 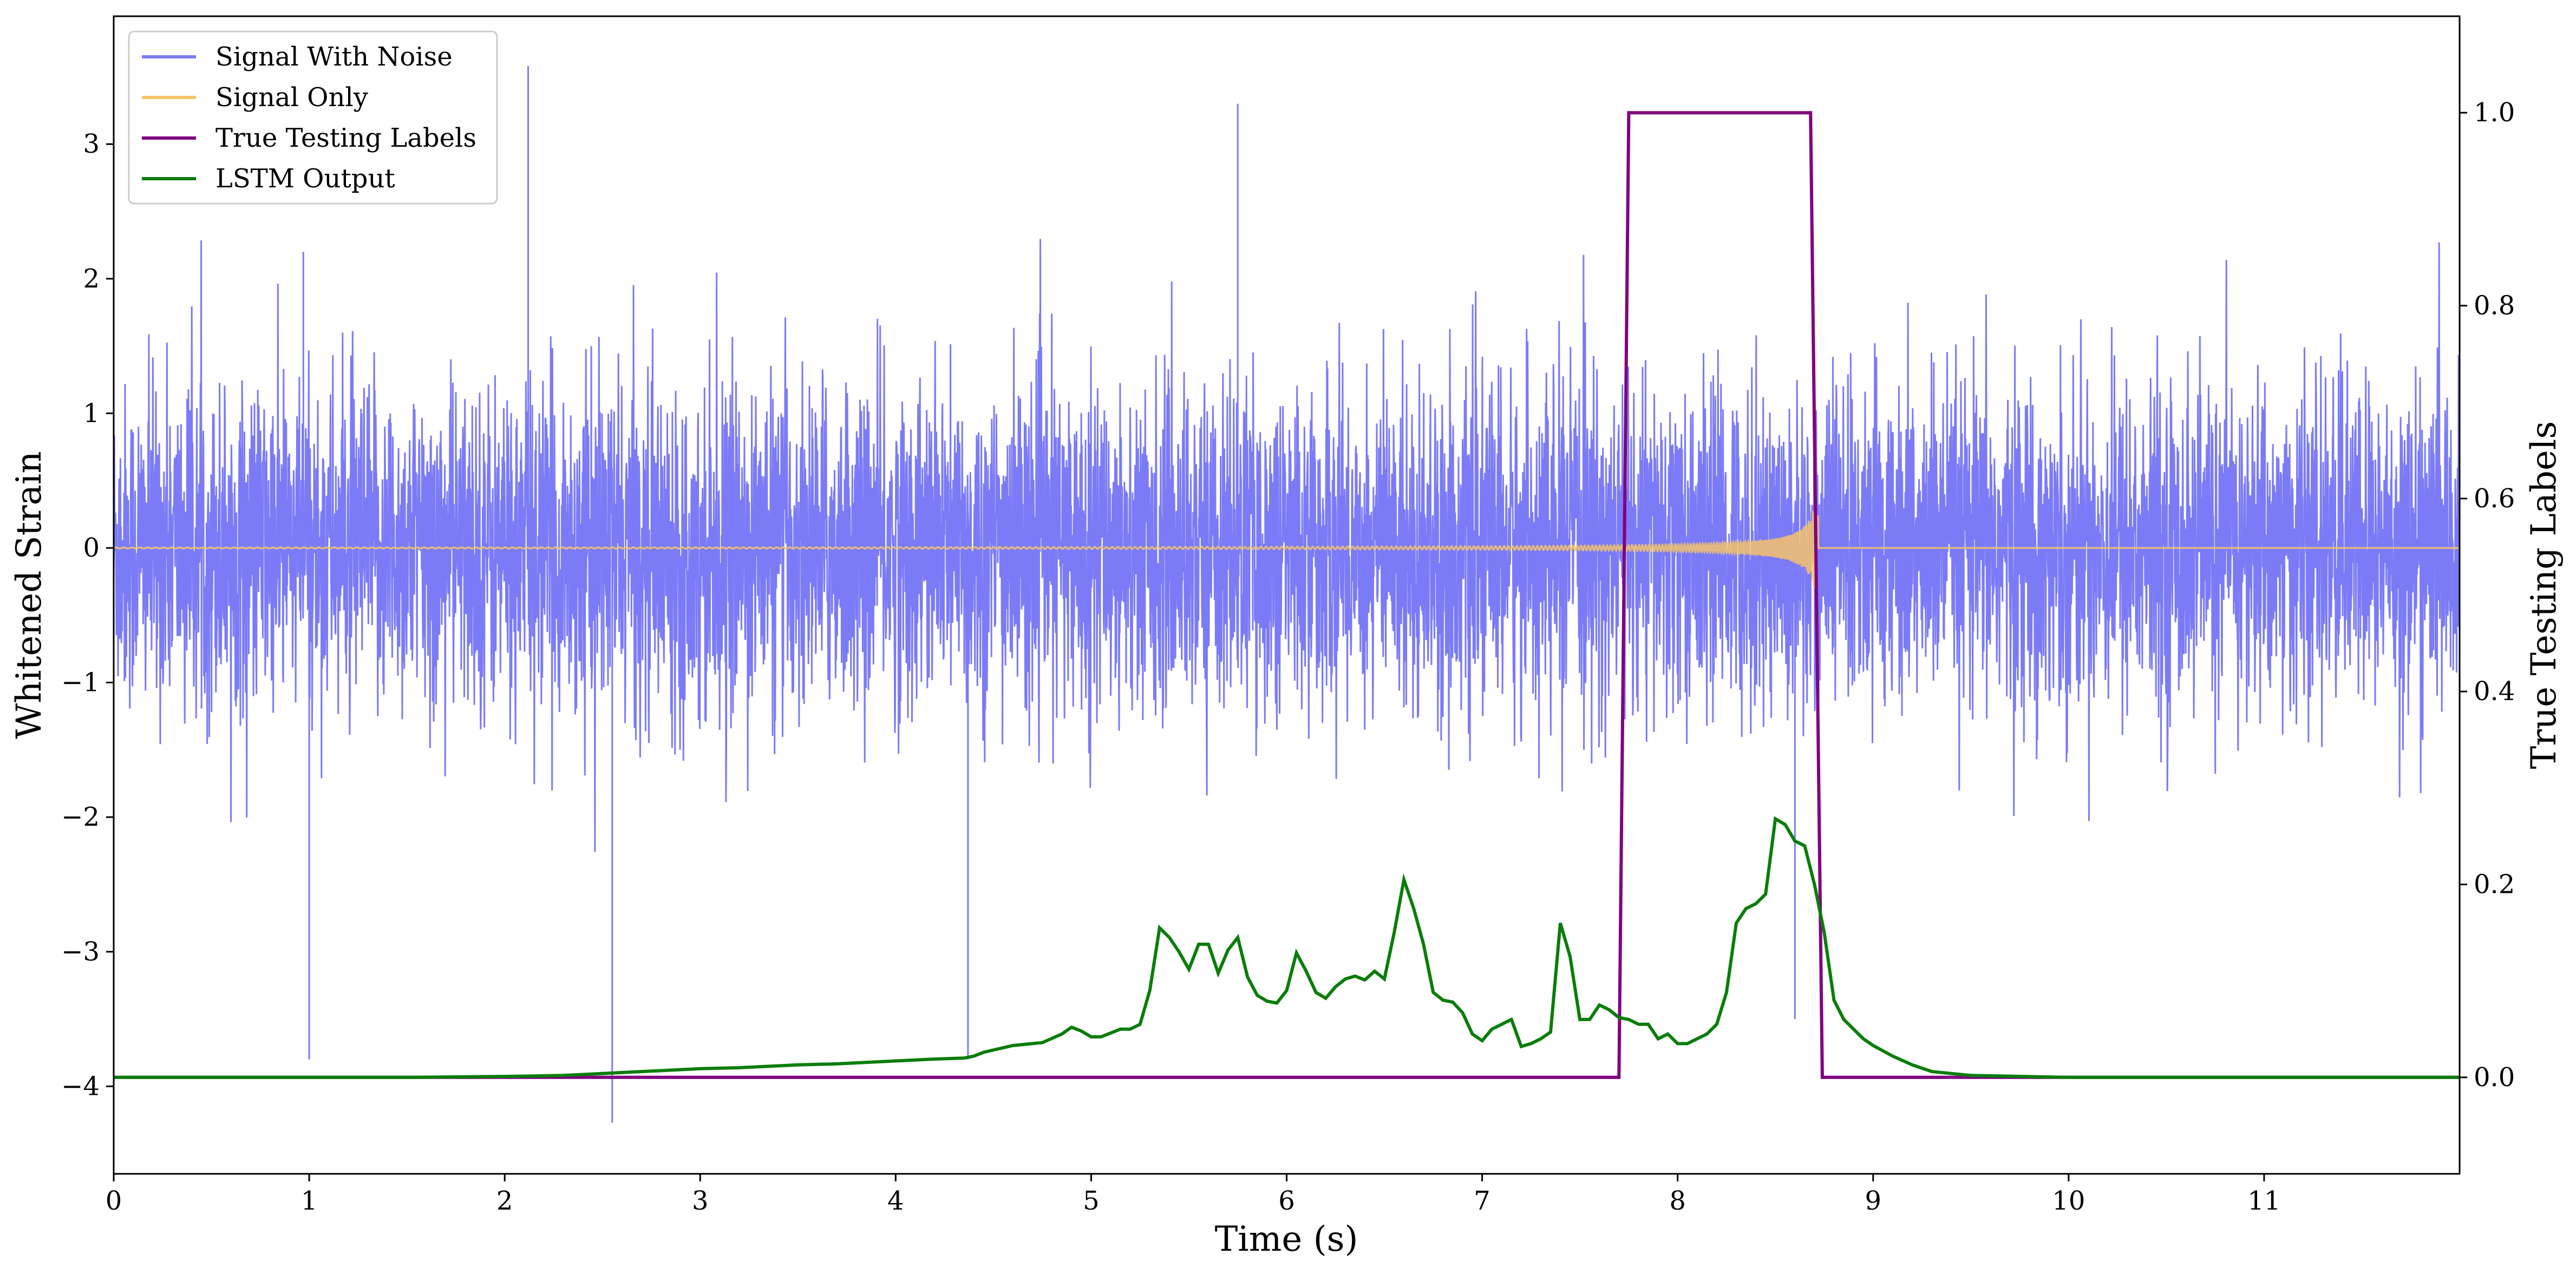 What do you see at coordinates (1287, 1201) in the screenshot?
I see `x-tick-label: 6` at bounding box center [1287, 1201].